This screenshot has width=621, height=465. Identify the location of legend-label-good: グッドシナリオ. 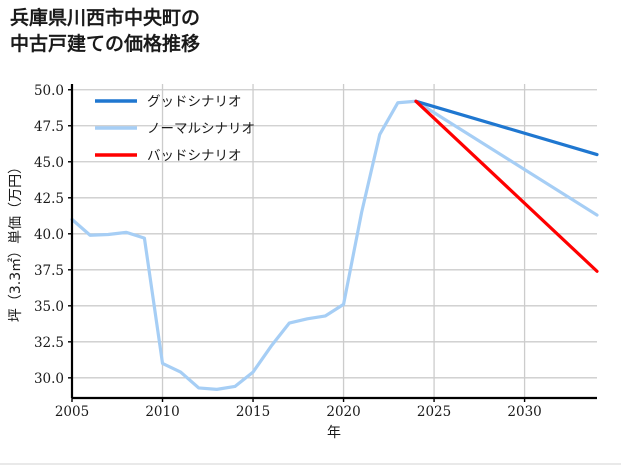
(194, 102).